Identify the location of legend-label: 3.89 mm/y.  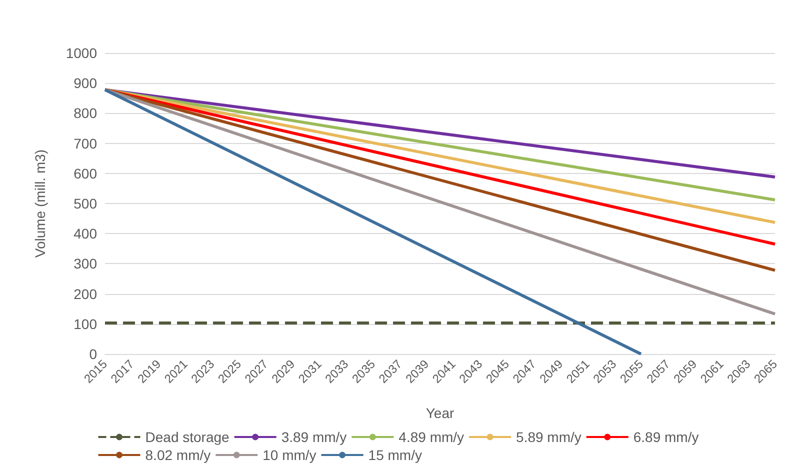
(314, 437).